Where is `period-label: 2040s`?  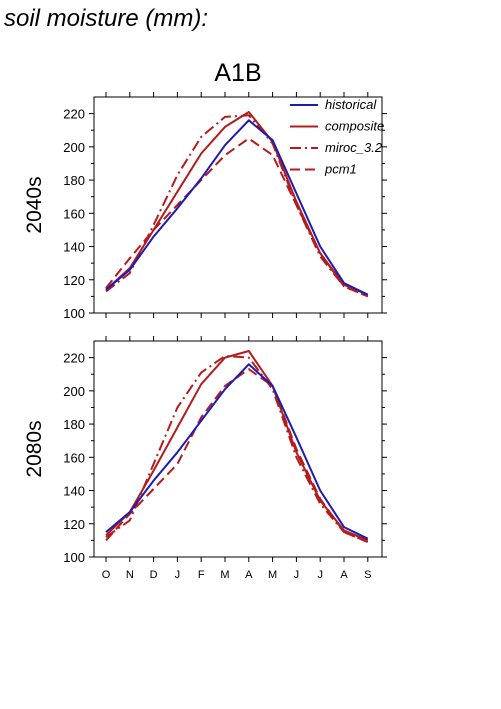 period-label: 2040s is located at coordinates (34, 204).